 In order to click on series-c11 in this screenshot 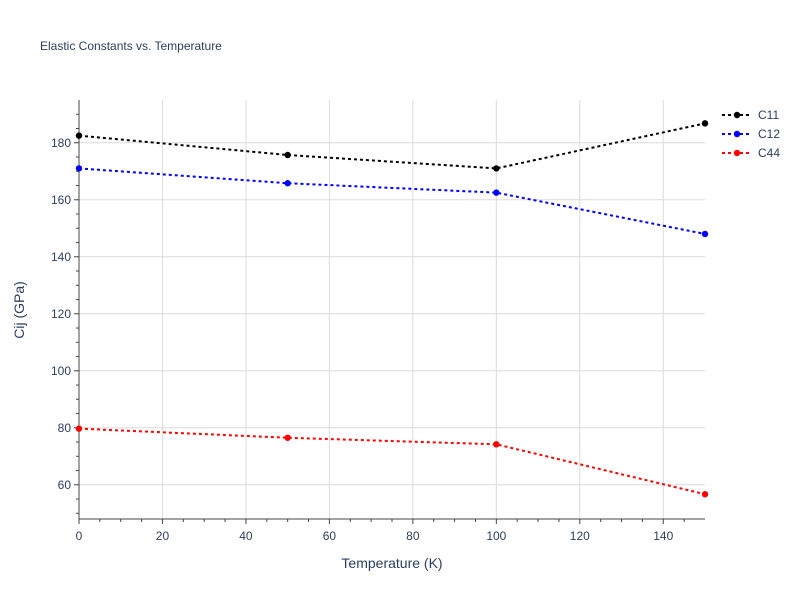, I will do `click(392, 146)`.